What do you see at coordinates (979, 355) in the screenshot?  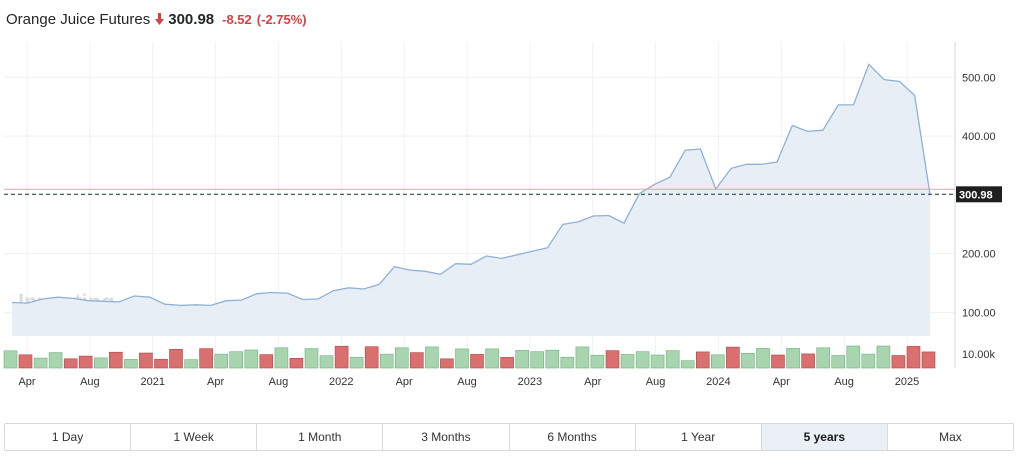 I see `volume-axis-label: 10.00k` at bounding box center [979, 355].